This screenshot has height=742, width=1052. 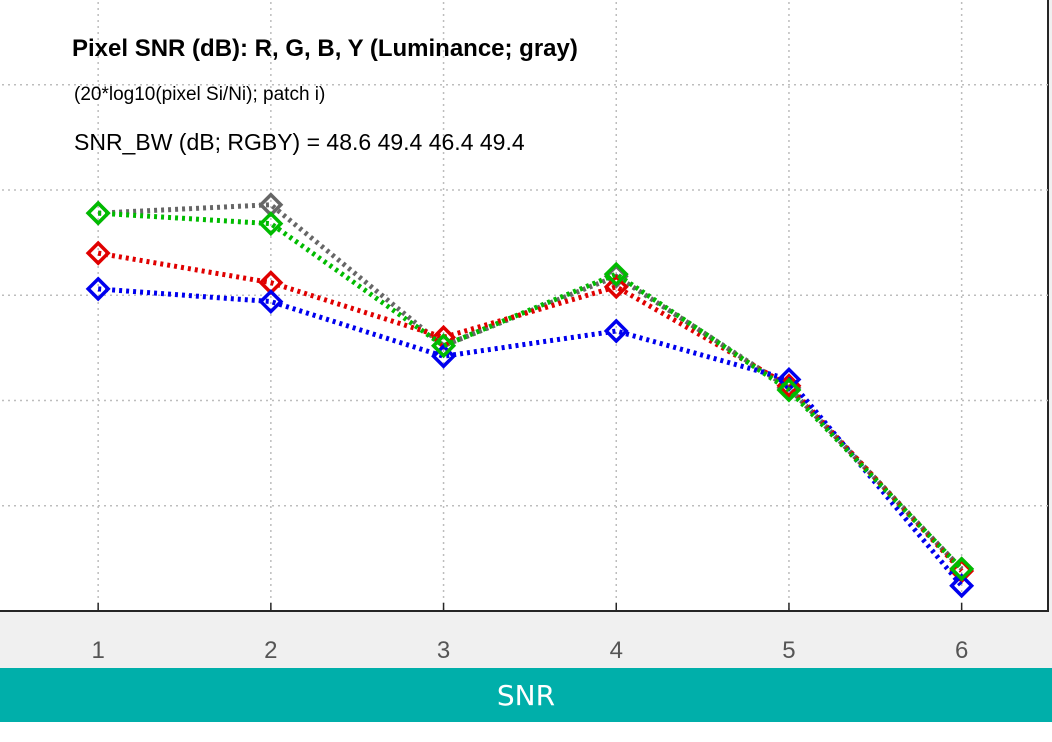 I want to click on caption-label: SNR, so click(x=526, y=695).